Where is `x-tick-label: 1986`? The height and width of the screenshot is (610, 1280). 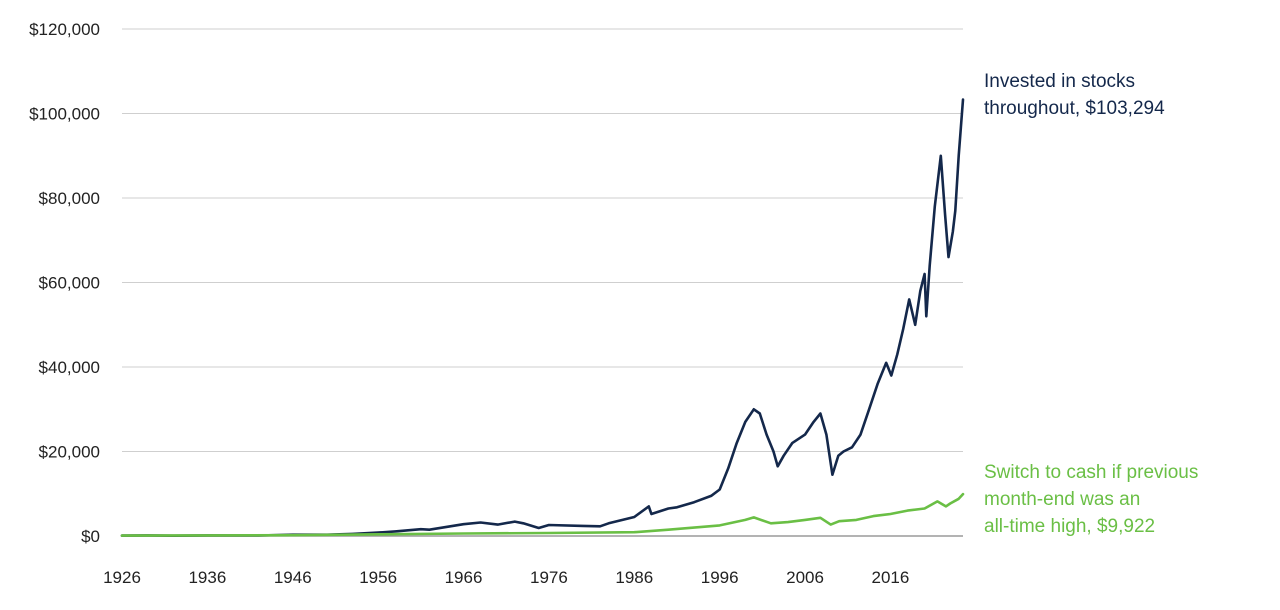 x-tick-label: 1986 is located at coordinates (634, 577).